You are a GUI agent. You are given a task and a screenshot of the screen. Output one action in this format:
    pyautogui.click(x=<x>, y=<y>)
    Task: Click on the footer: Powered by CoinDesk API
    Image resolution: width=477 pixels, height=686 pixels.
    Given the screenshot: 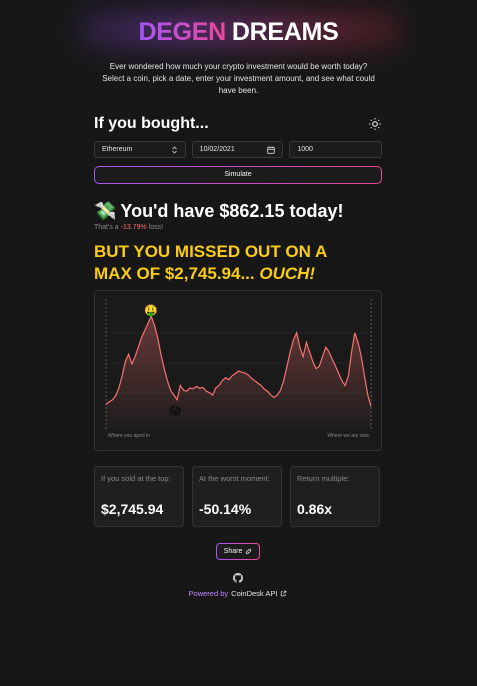 What is the action you would take?
    pyautogui.click(x=238, y=593)
    